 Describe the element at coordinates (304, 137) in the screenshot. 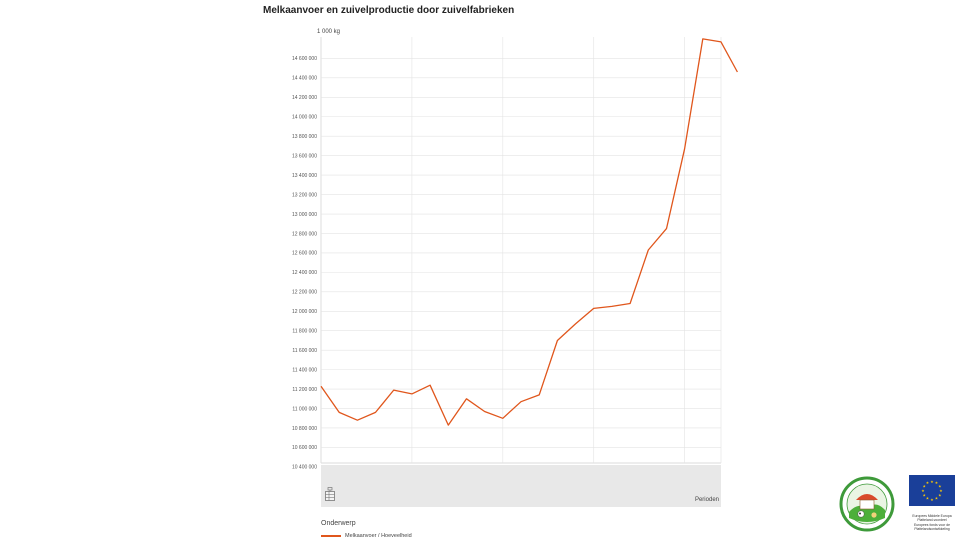

I see `y-tick-label: 13 800 000` at that location.